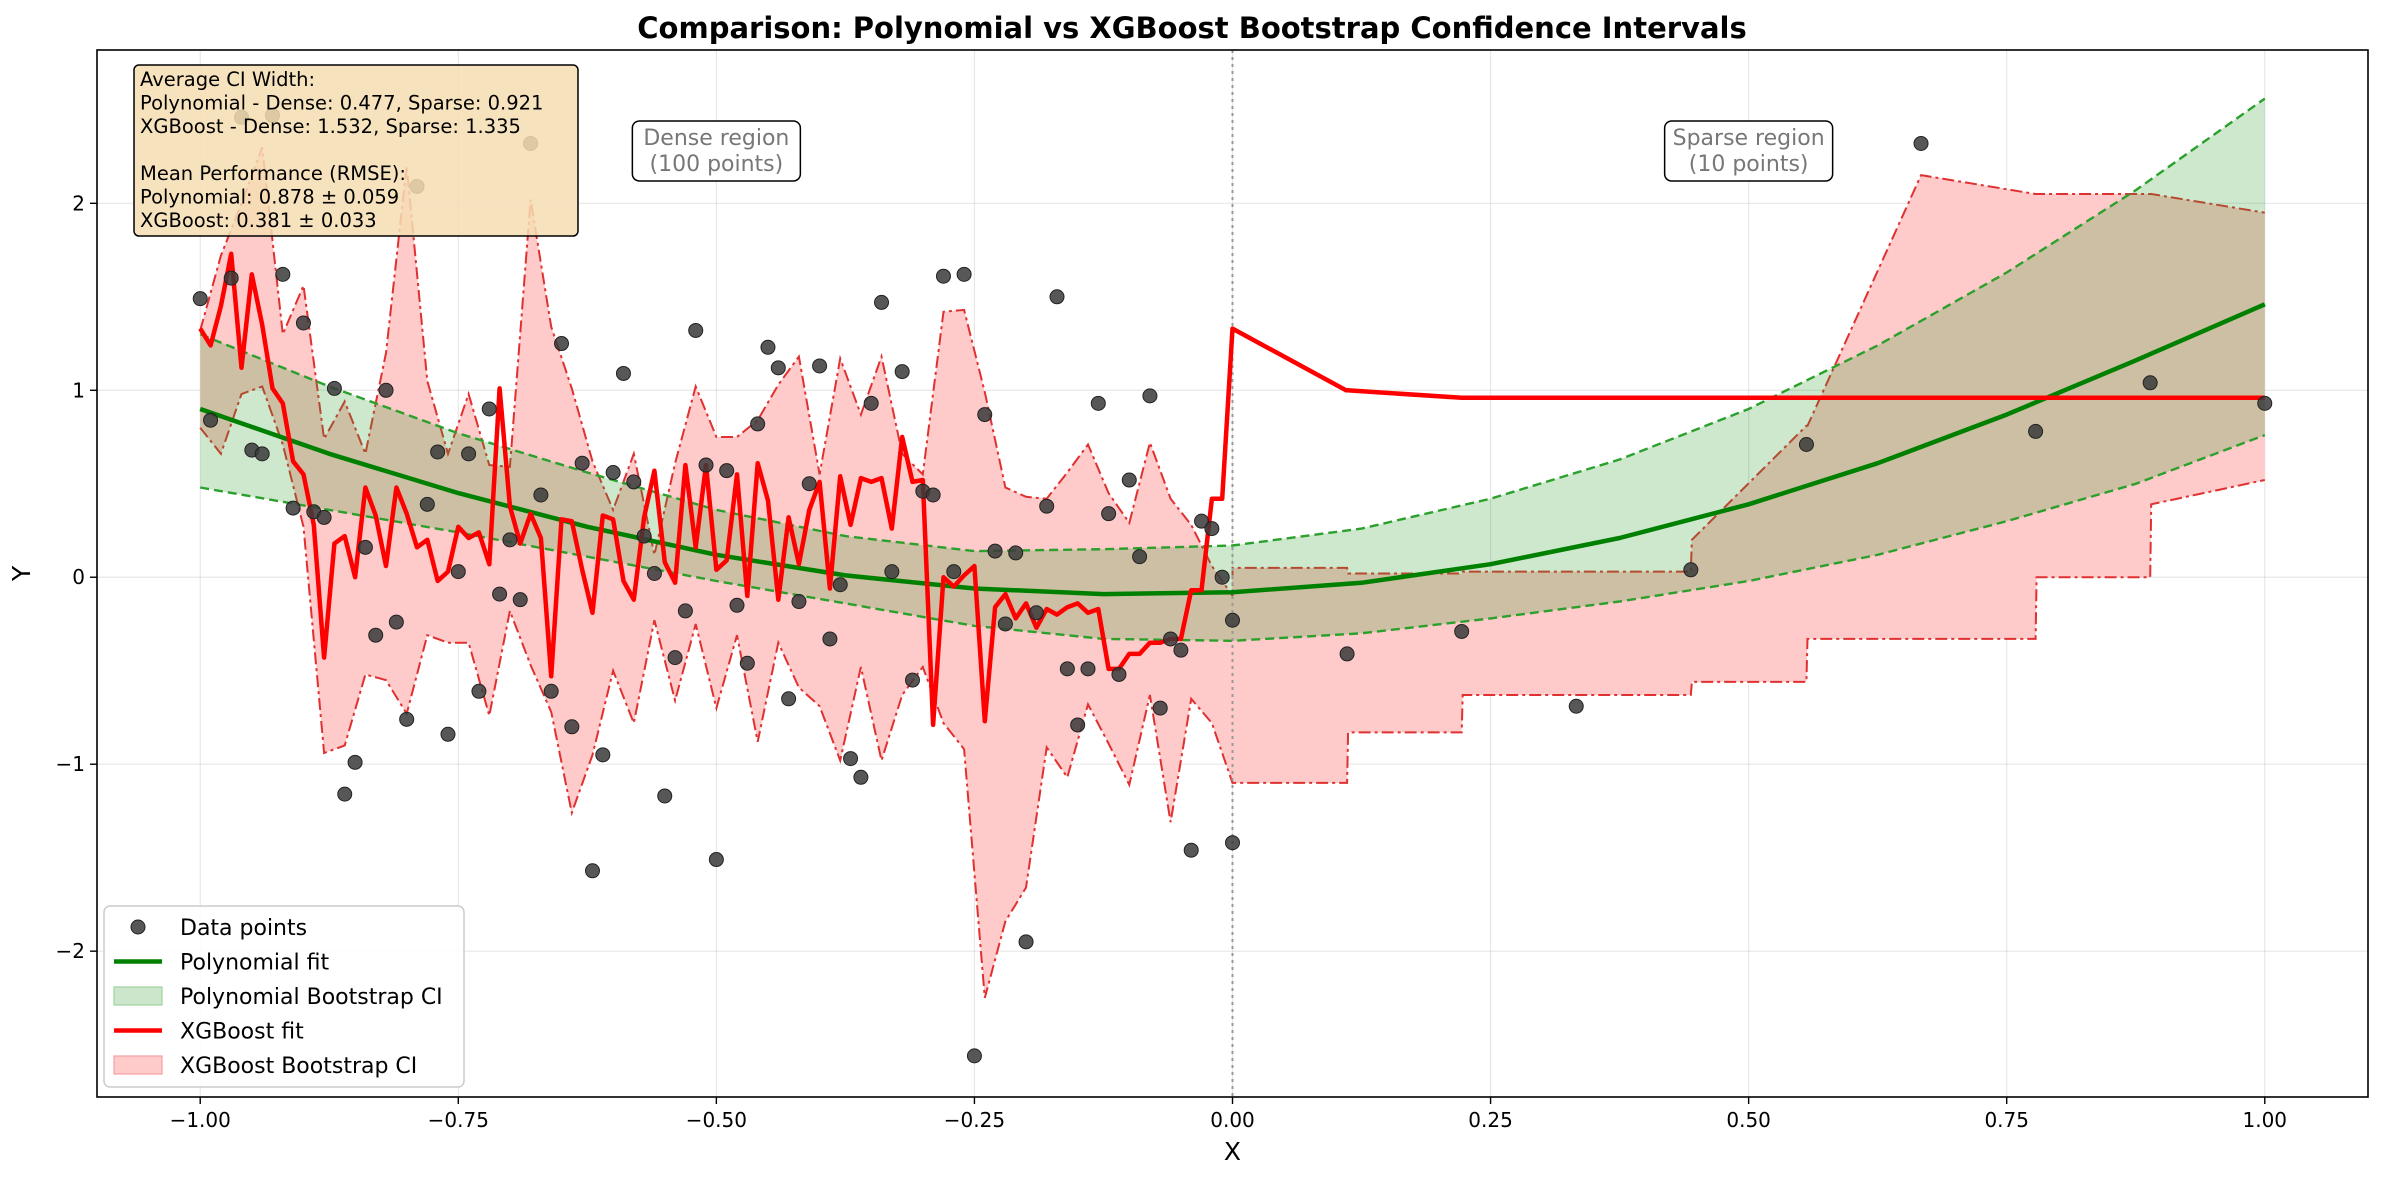 This screenshot has height=1182, width=2384. What do you see at coordinates (2006, 1120) in the screenshot?
I see `x-tick-label: 0.75` at bounding box center [2006, 1120].